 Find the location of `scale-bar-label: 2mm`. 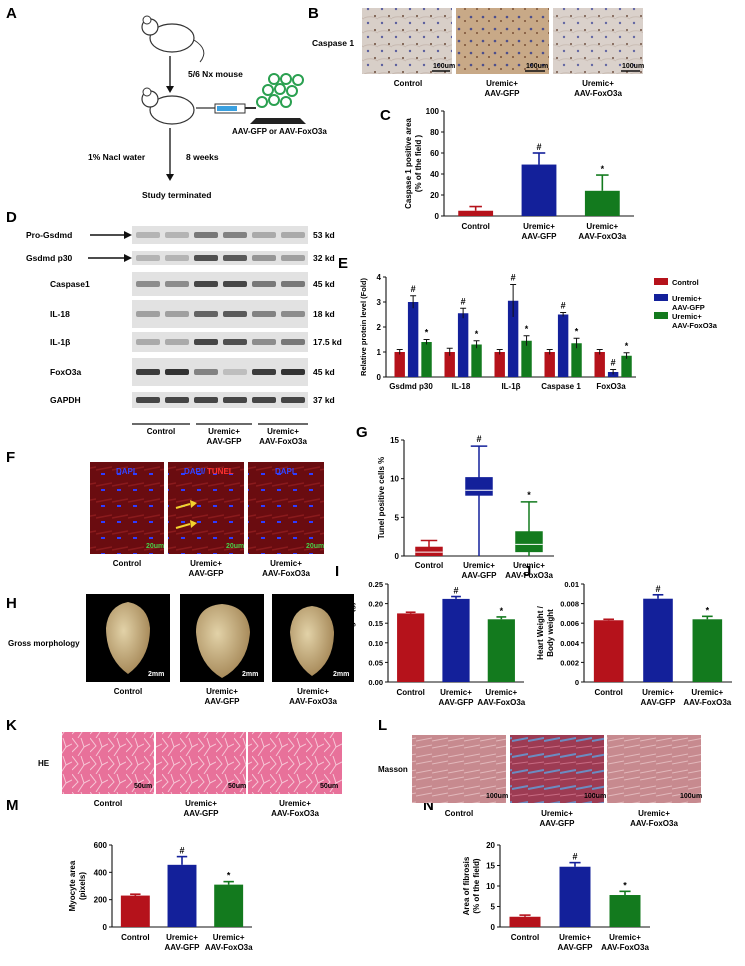

scale-bar-label: 2mm is located at coordinates (250, 674).